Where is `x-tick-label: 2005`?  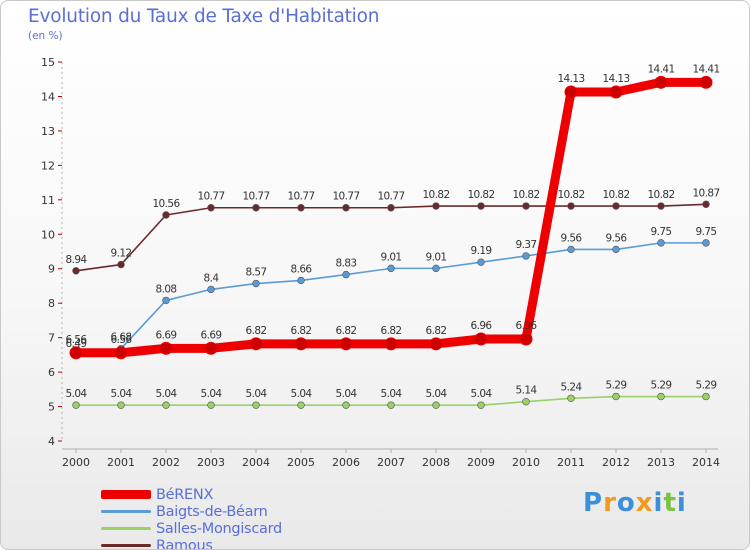 x-tick-label: 2005 is located at coordinates (301, 462).